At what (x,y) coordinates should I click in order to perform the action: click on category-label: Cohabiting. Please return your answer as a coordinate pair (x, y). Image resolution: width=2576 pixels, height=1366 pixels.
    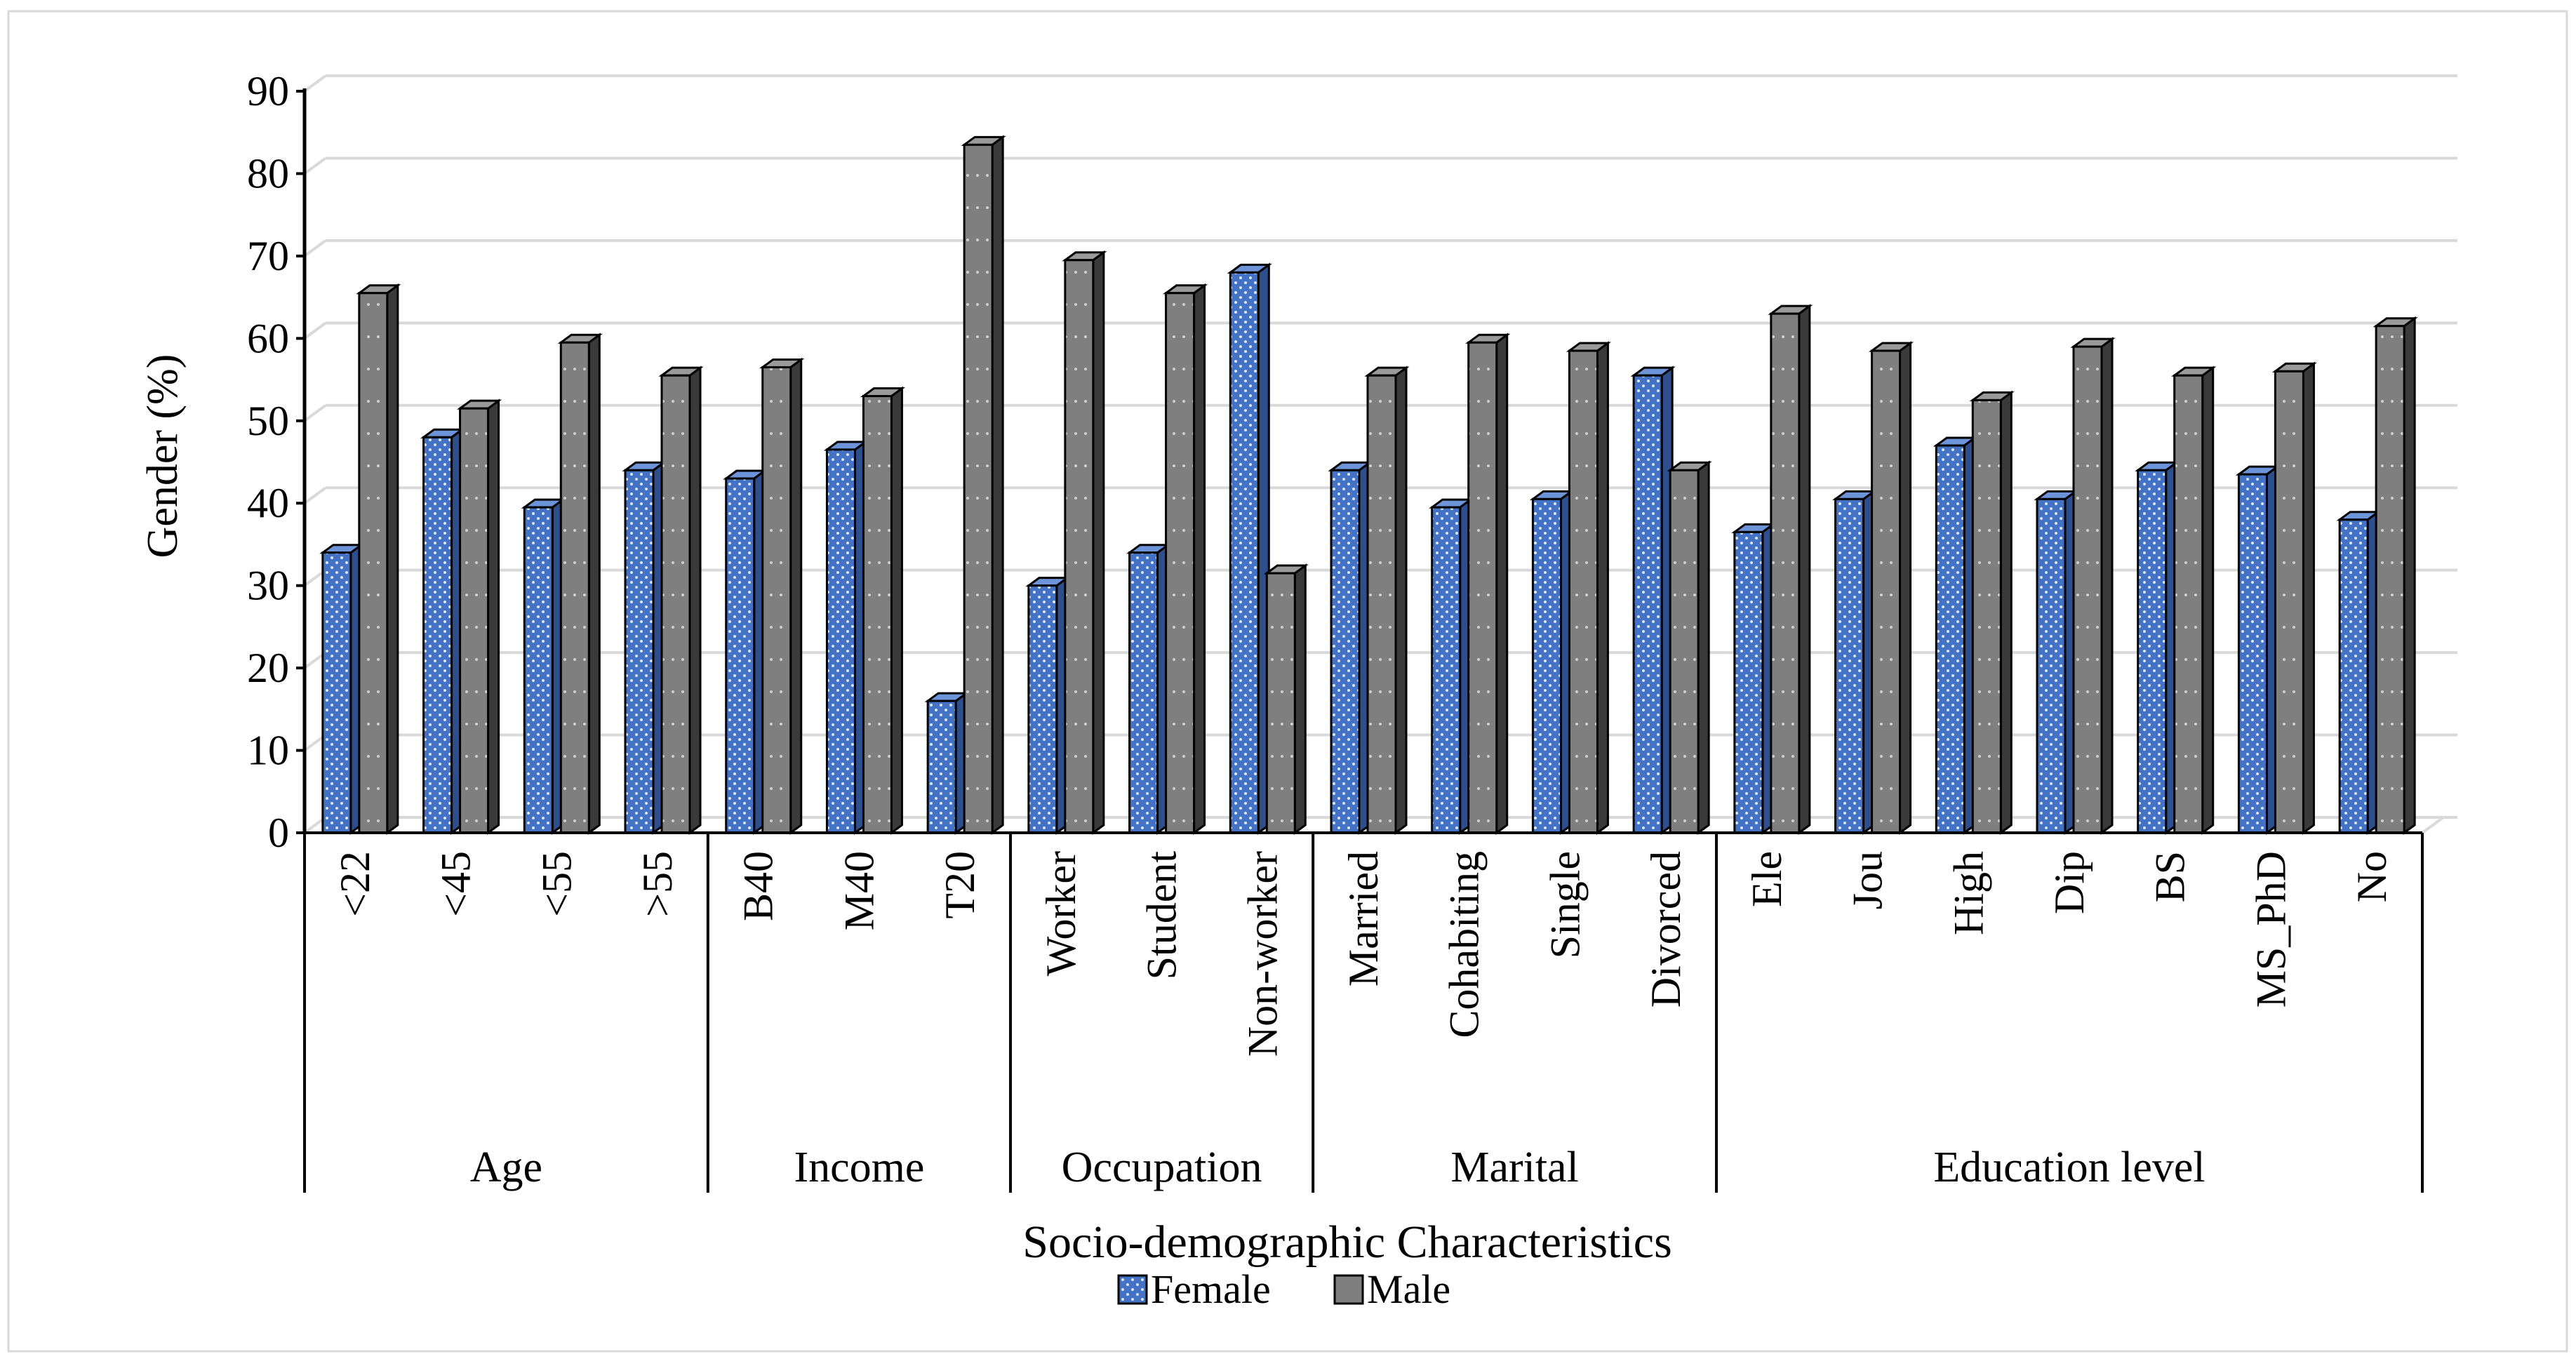
    Looking at the image, I should click on (1465, 945).